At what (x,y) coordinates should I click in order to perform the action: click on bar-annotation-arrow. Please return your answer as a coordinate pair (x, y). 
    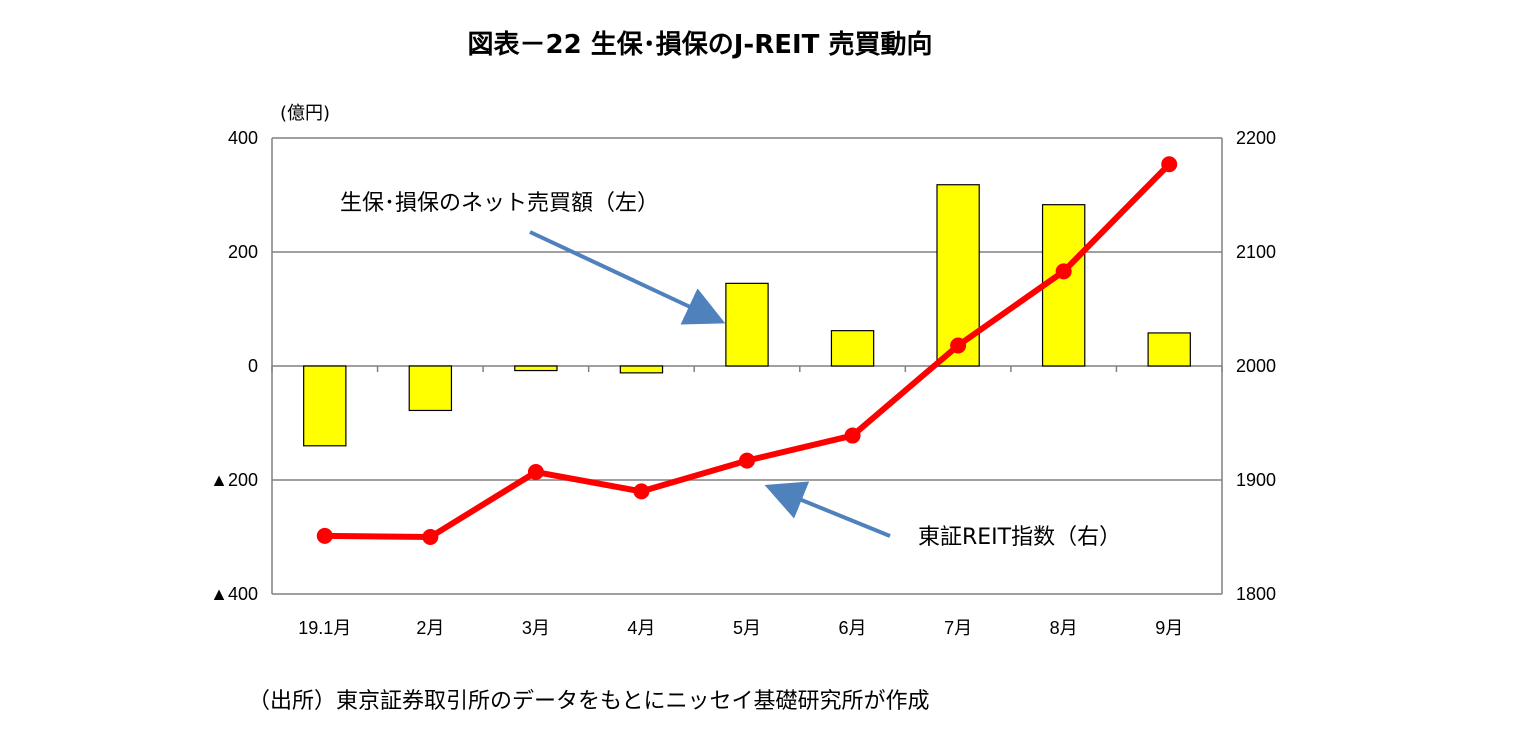
    Looking at the image, I should click on (627, 277).